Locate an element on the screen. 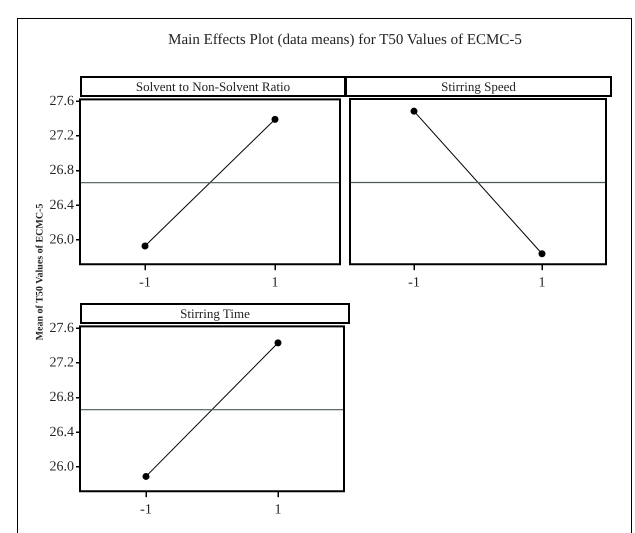  chart-subtitle: Stirring Time is located at coordinates (215, 313).